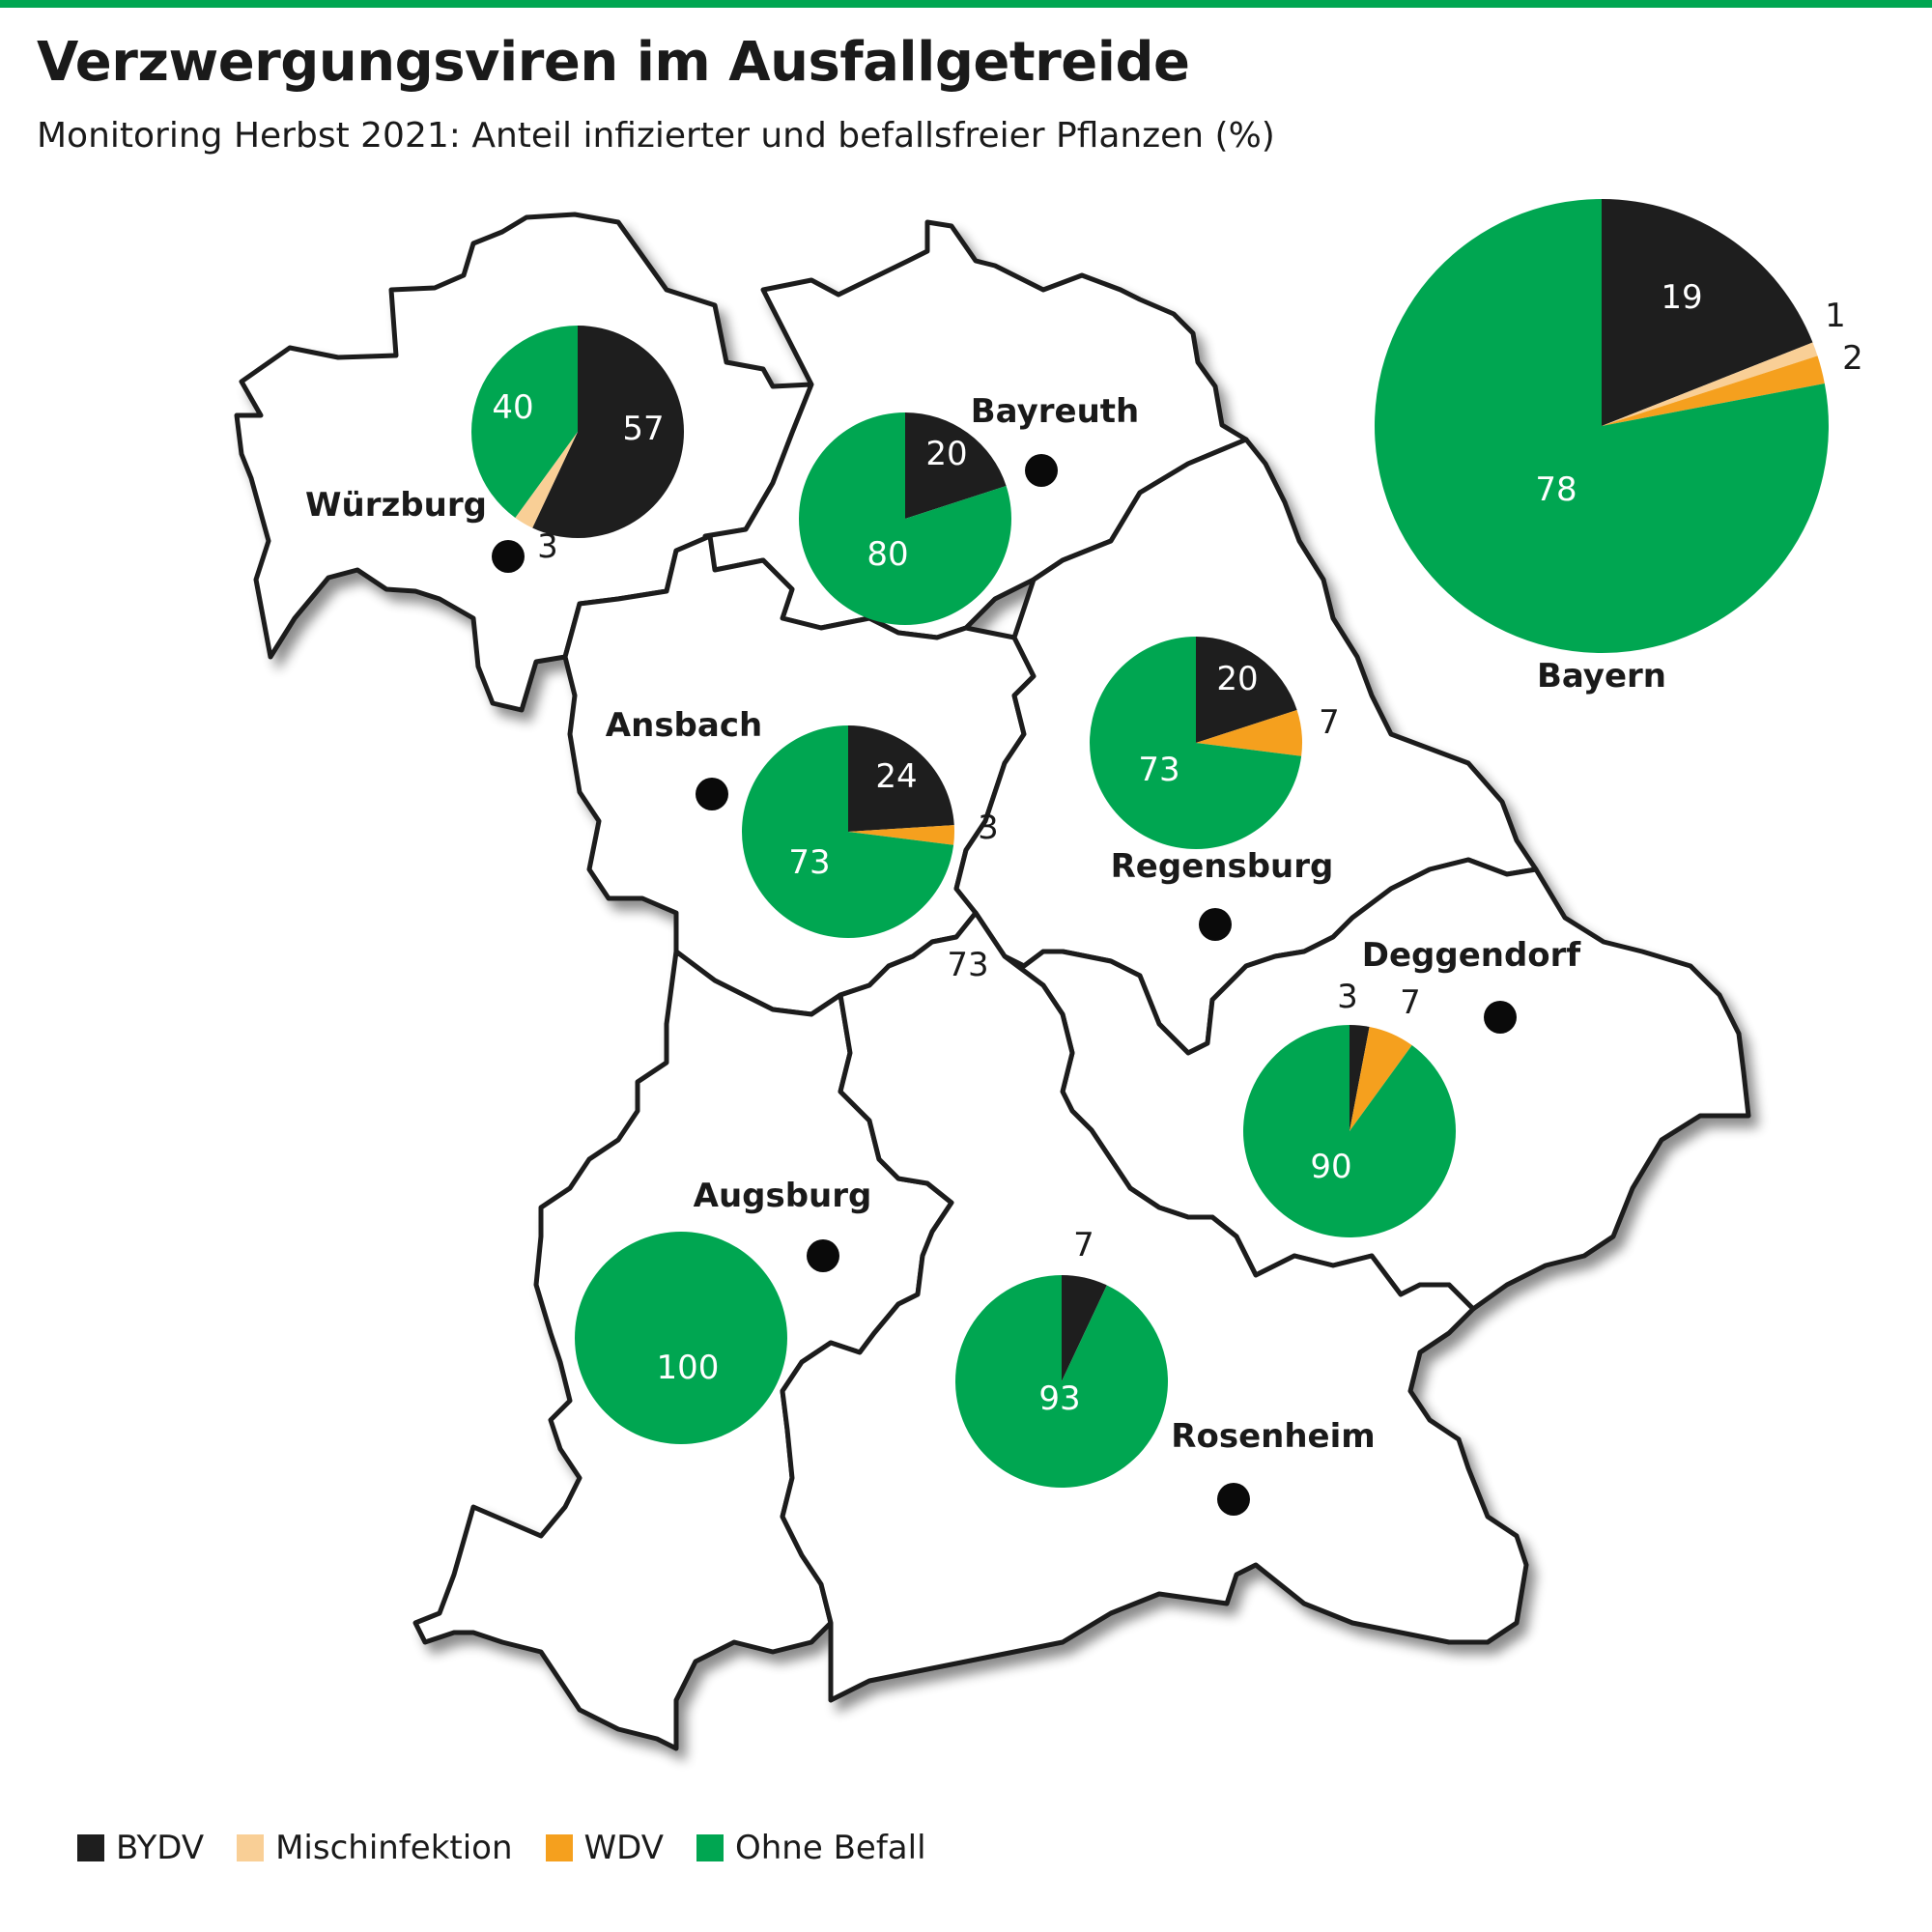 The height and width of the screenshot is (1932, 1932). What do you see at coordinates (901, 835) in the screenshot?
I see `pie-slice-ansbach-wdv` at bounding box center [901, 835].